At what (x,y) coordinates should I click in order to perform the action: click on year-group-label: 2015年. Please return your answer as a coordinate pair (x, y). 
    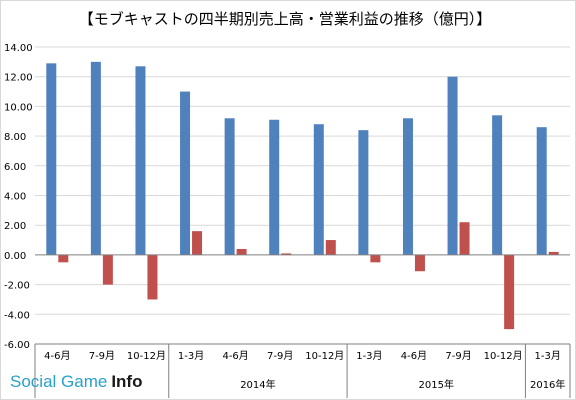
    Looking at the image, I should click on (436, 384).